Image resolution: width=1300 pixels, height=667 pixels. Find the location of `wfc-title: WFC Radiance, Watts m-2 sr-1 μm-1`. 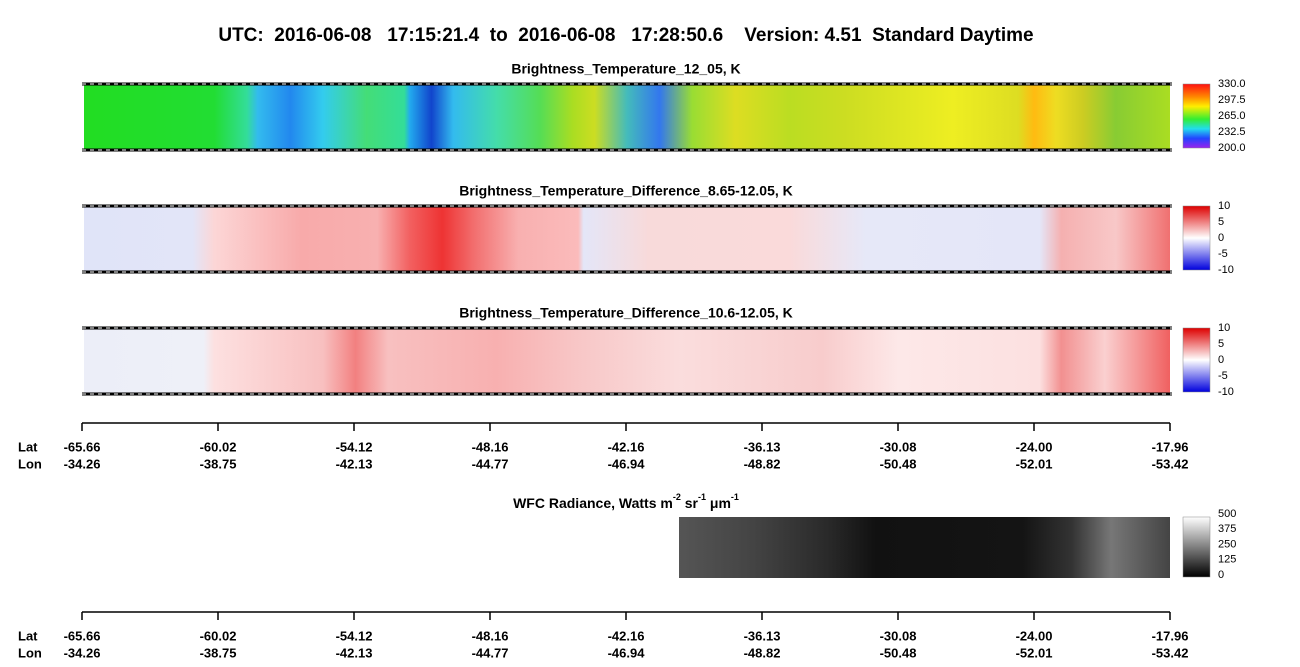

wfc-title: WFC Radiance, Watts m-2 sr-1 μm-1 is located at coordinates (626, 501).